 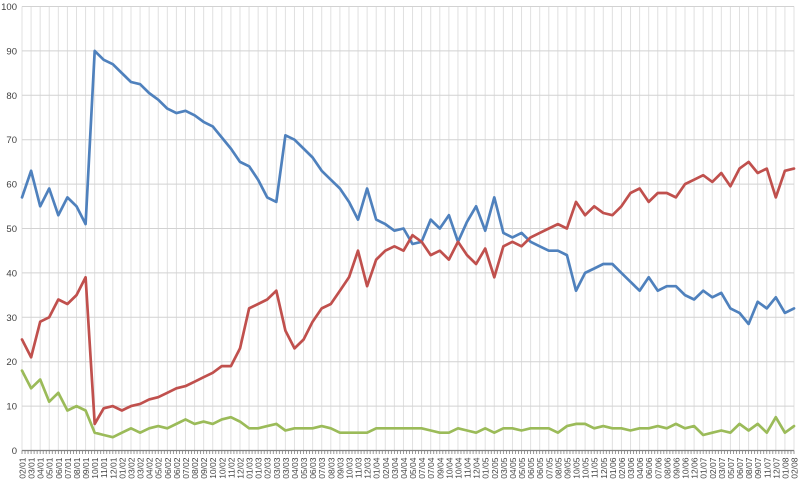 What do you see at coordinates (785, 468) in the screenshot?
I see `x-axis-label: 01/08` at bounding box center [785, 468].